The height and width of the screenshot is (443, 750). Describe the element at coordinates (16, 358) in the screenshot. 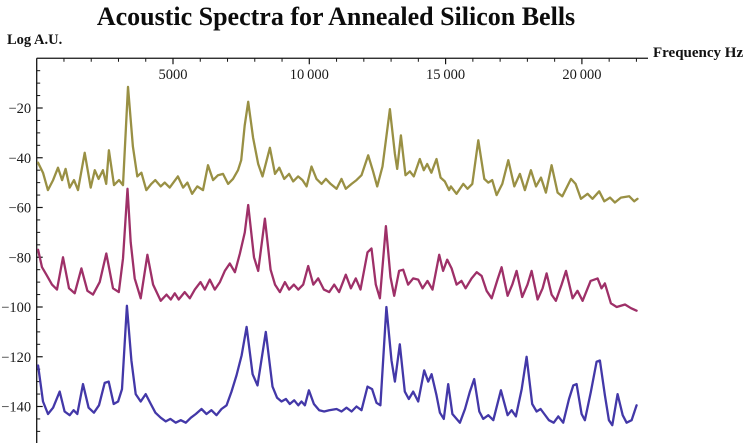

I see `y-axis-tick-label: −120` at that location.